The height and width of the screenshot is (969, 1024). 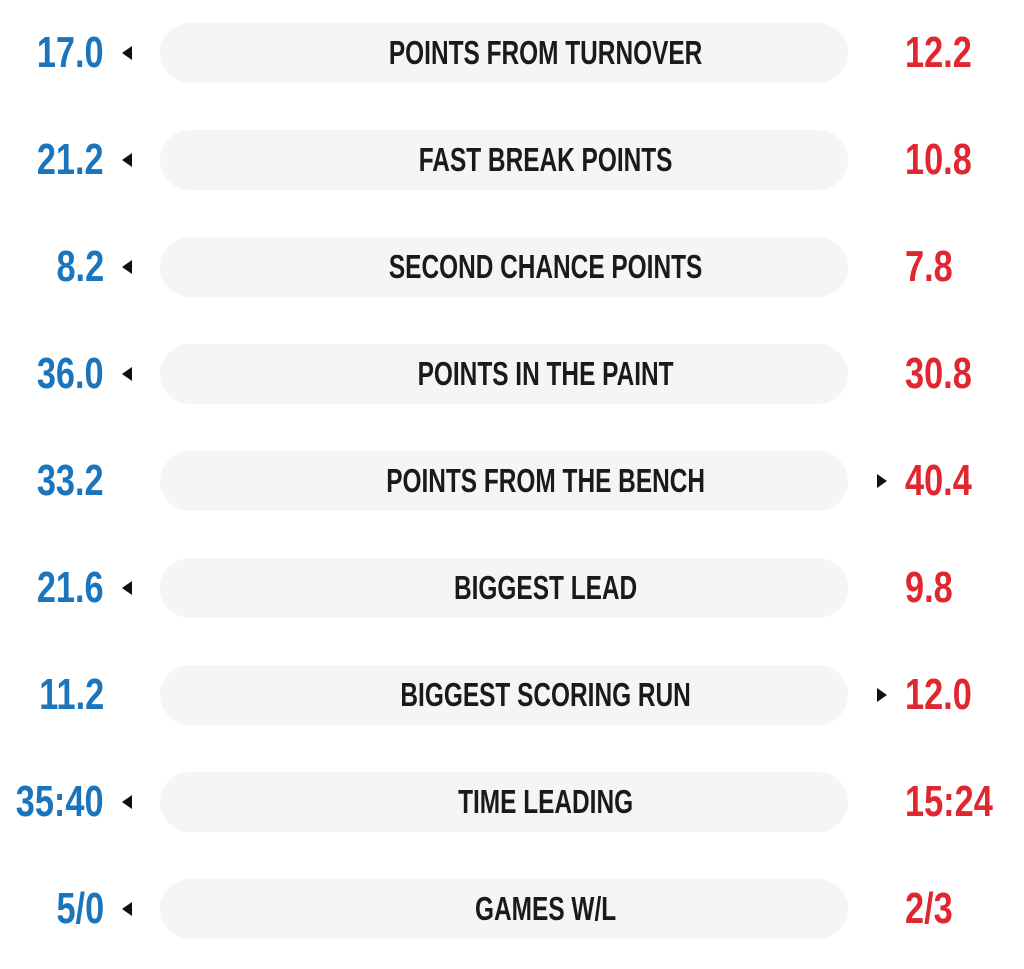 I want to click on stat-label: POINTS FROM THE BENCH, so click(x=546, y=480).